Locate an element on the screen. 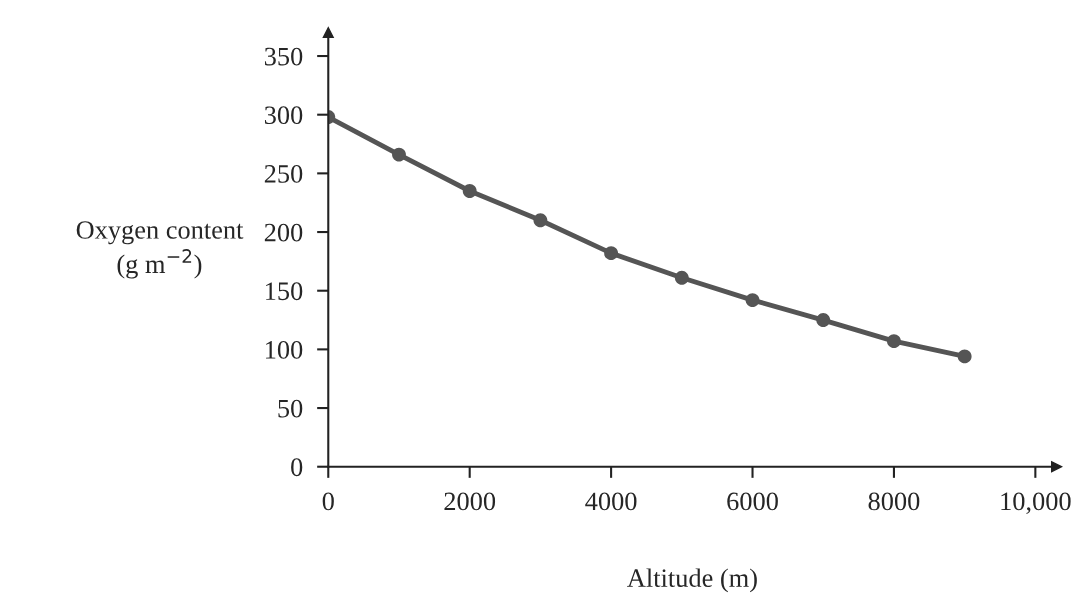 The image size is (1087, 603). x-tick-label: 2000 is located at coordinates (470, 501).